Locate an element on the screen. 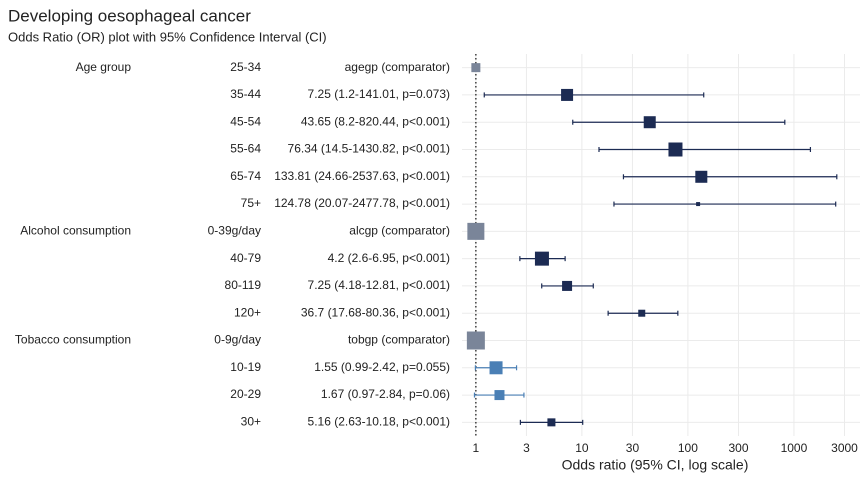 This screenshot has width=864, height=480. value-label: 133.81 (24.66-2537.63, p<0.001) is located at coordinates (362, 176).